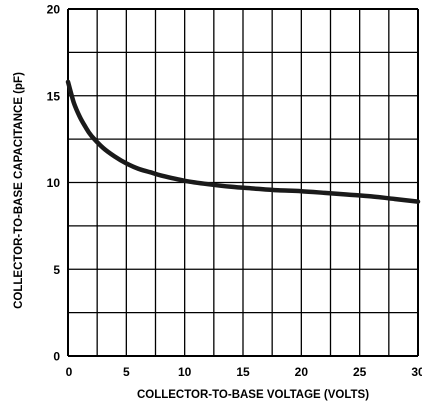 Image resolution: width=422 pixels, height=406 pixels. I want to click on x-axis-label: COLLECTOR-TO-BASE VOLTAGE (VOLTS), so click(253, 395).